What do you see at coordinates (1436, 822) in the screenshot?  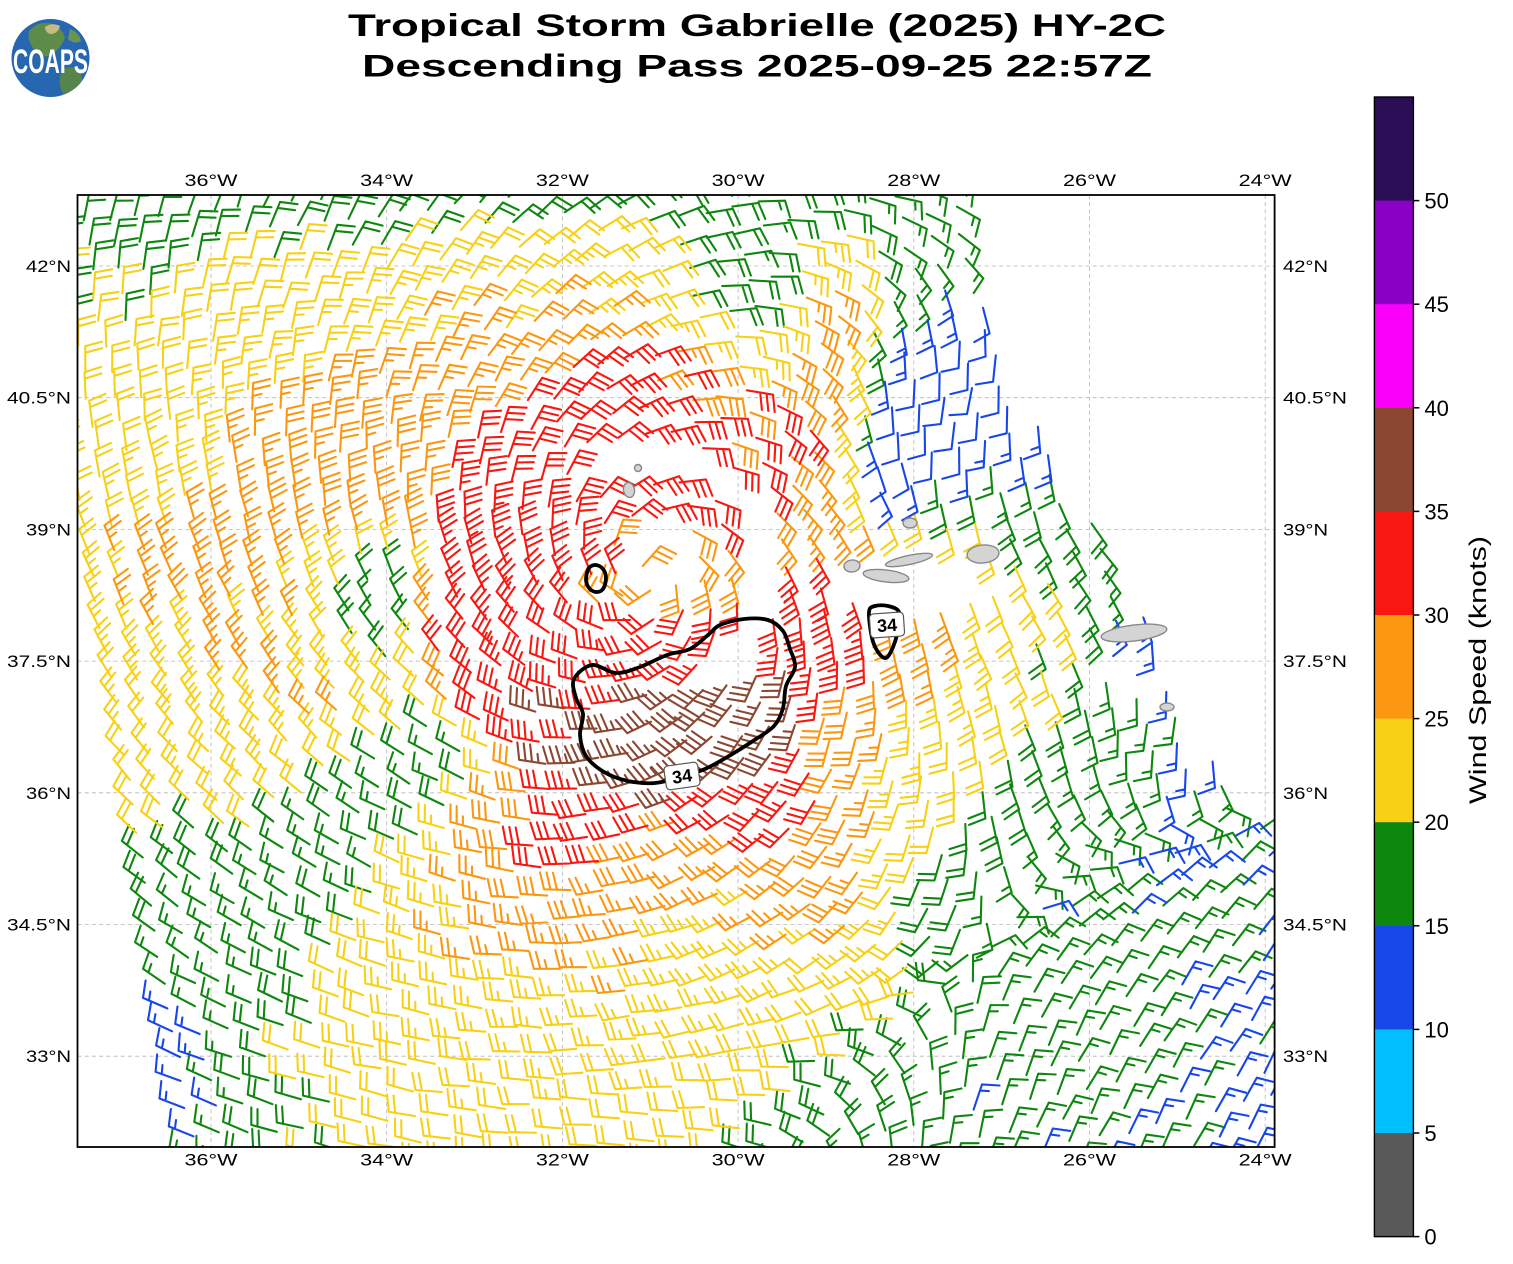 I see `svg-text: 20` at bounding box center [1436, 822].